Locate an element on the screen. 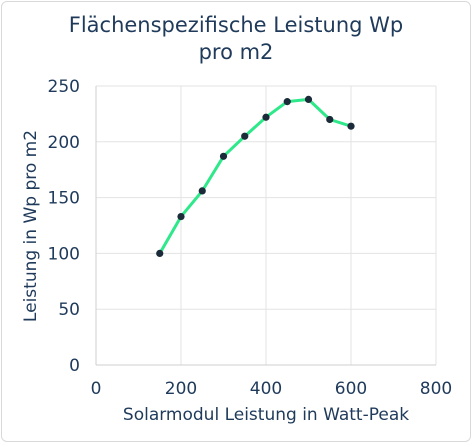  series-line-path is located at coordinates (255, 176).